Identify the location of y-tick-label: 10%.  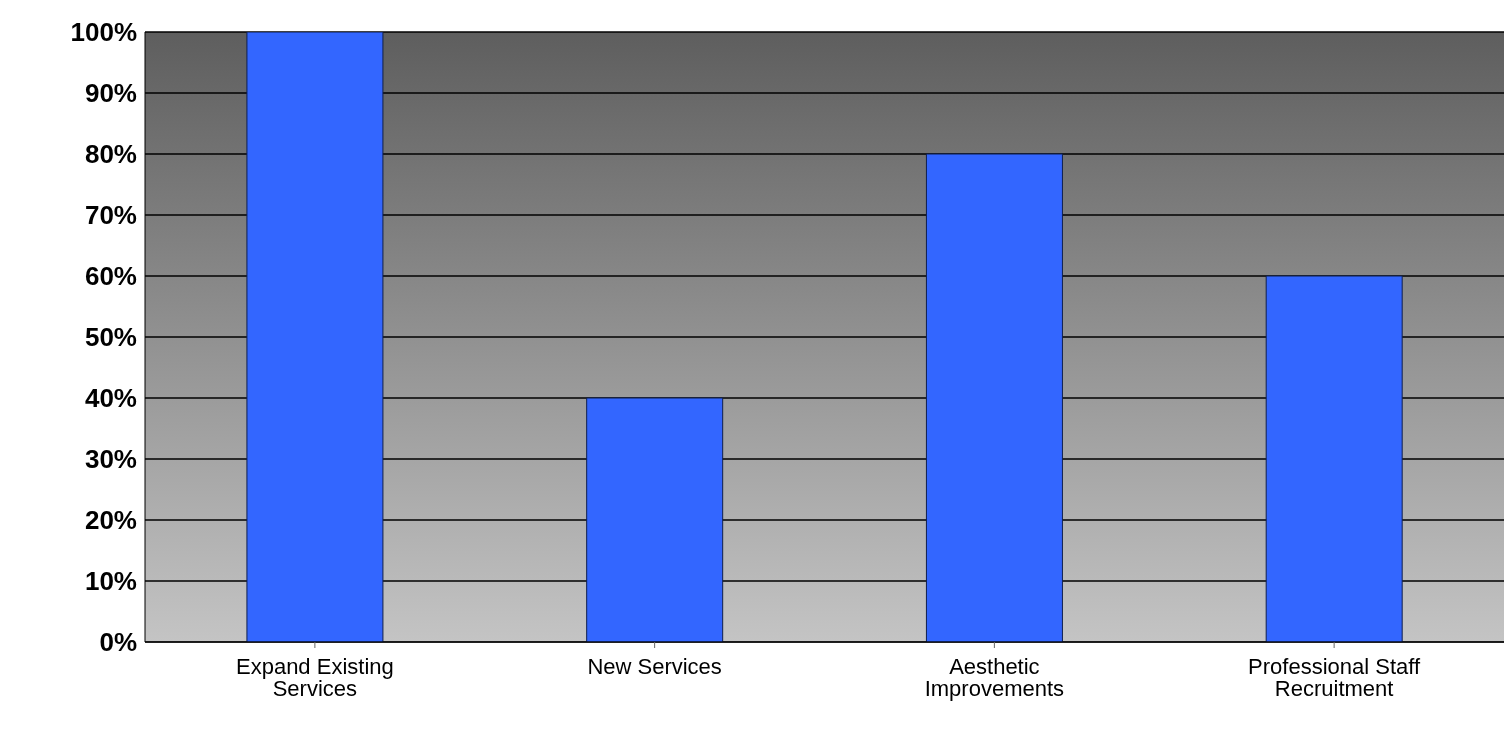
(110, 581).